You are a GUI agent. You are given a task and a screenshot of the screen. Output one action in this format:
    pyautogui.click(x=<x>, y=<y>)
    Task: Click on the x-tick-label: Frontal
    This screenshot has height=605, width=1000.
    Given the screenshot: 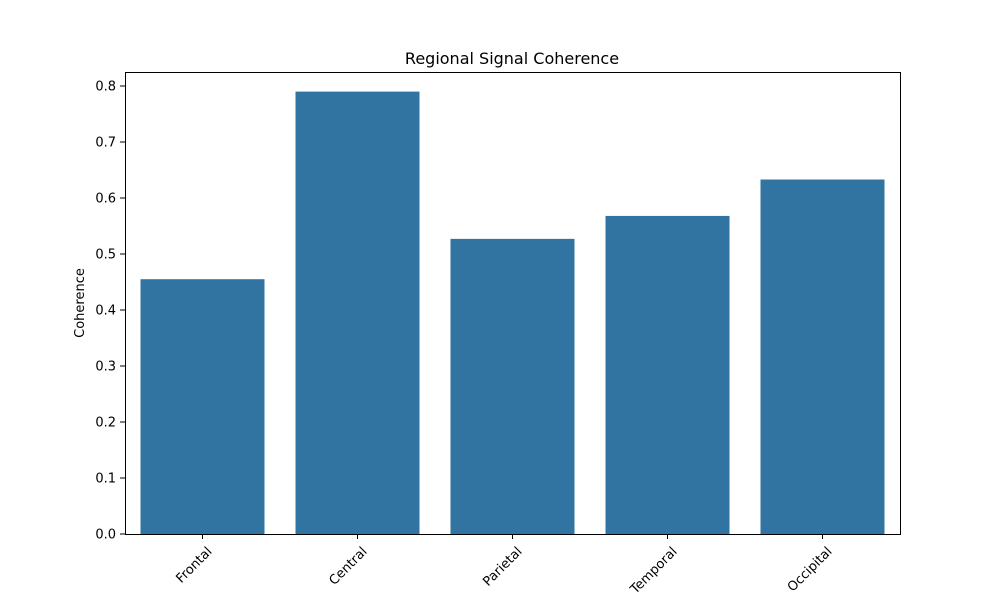 What is the action you would take?
    pyautogui.click(x=194, y=565)
    